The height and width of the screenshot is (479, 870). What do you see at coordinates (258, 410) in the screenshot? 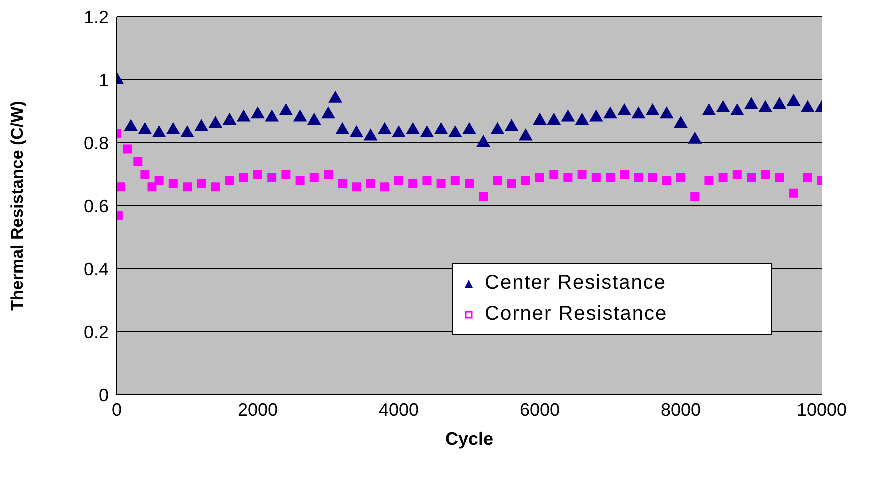
I see `x-tick-label: 2000` at bounding box center [258, 410].